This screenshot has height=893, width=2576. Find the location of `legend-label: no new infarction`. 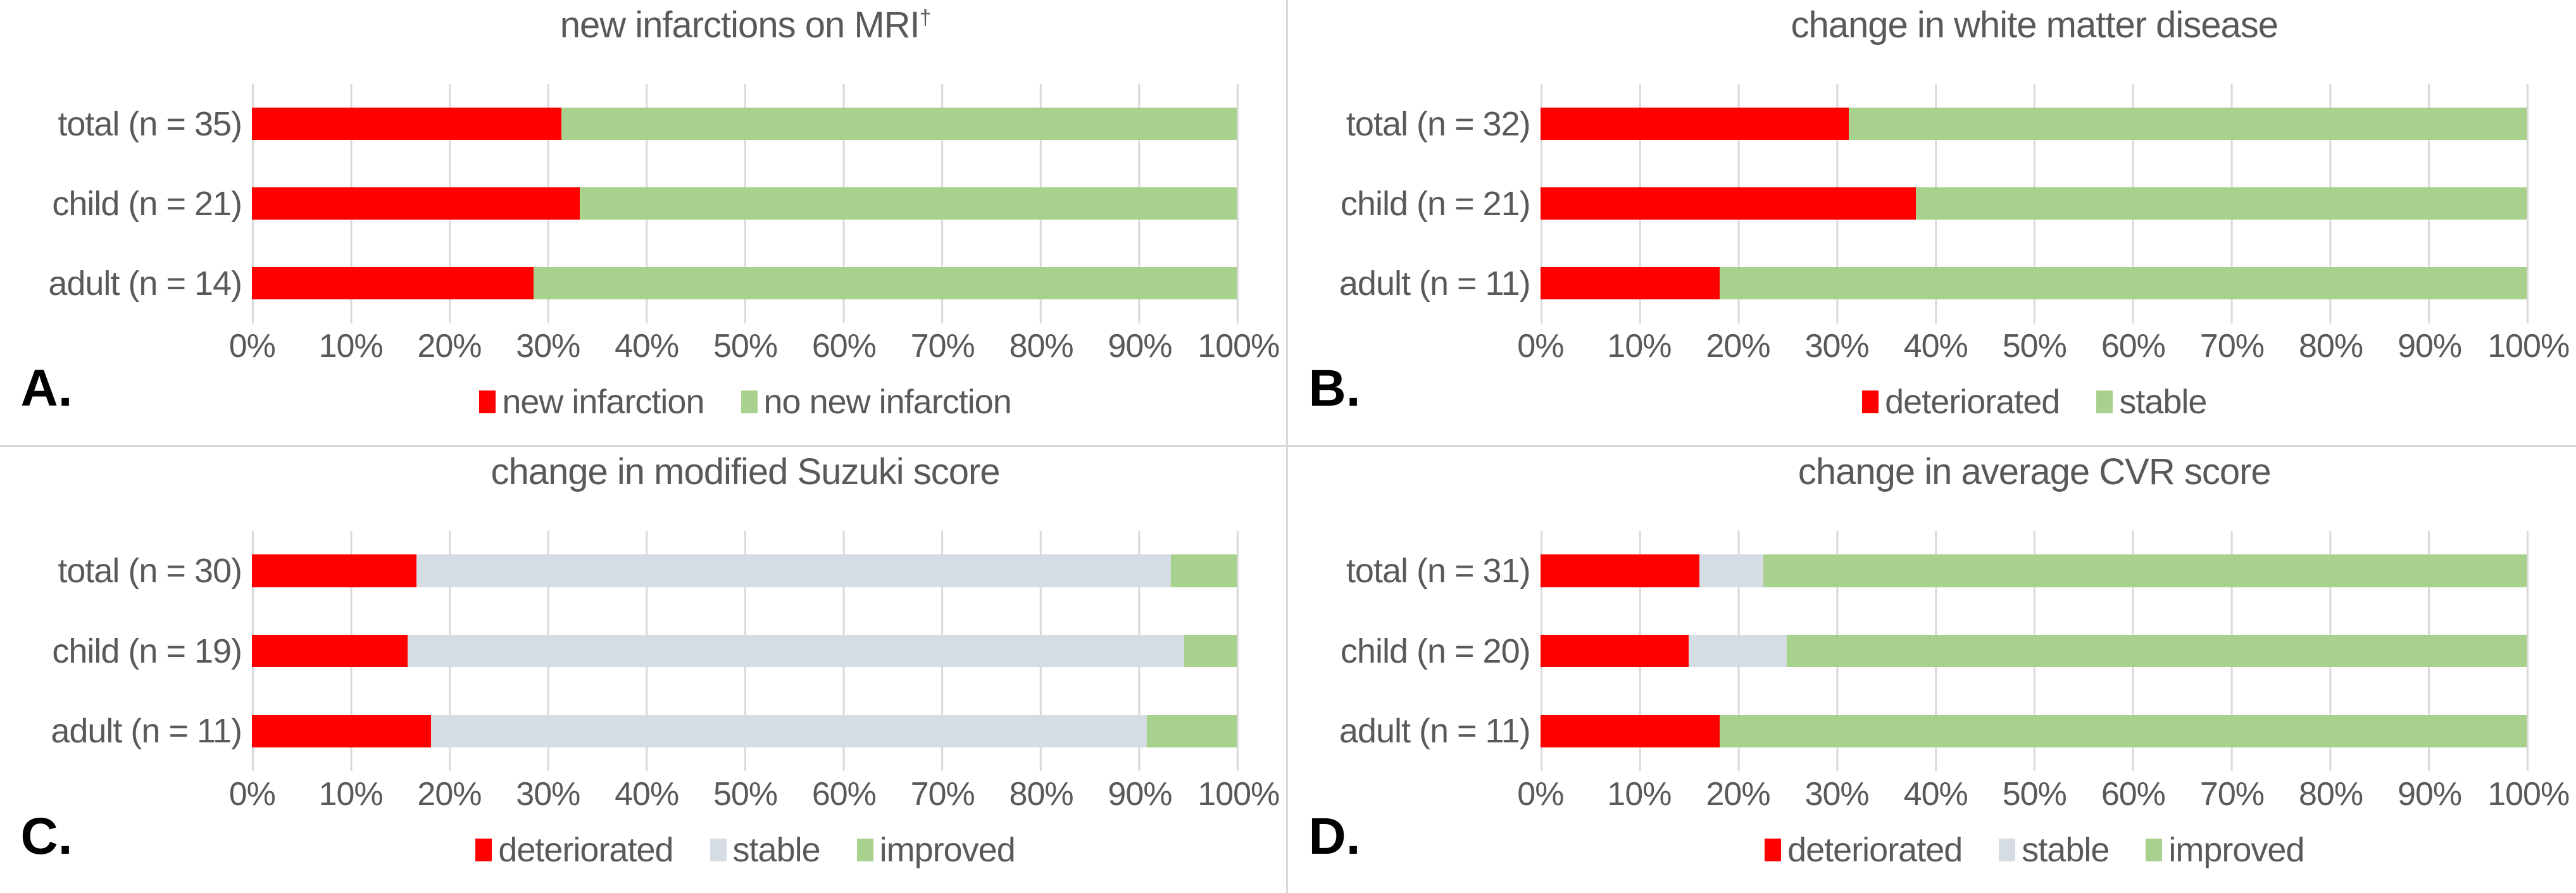

legend-label: no new infarction is located at coordinates (887, 402).